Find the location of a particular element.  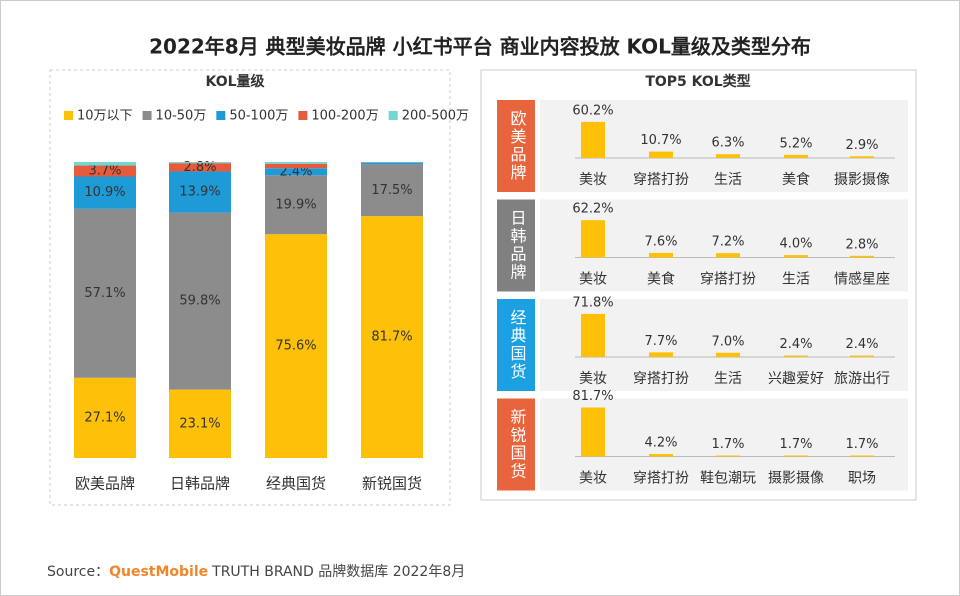

data-label: 59.8% is located at coordinates (199, 301).